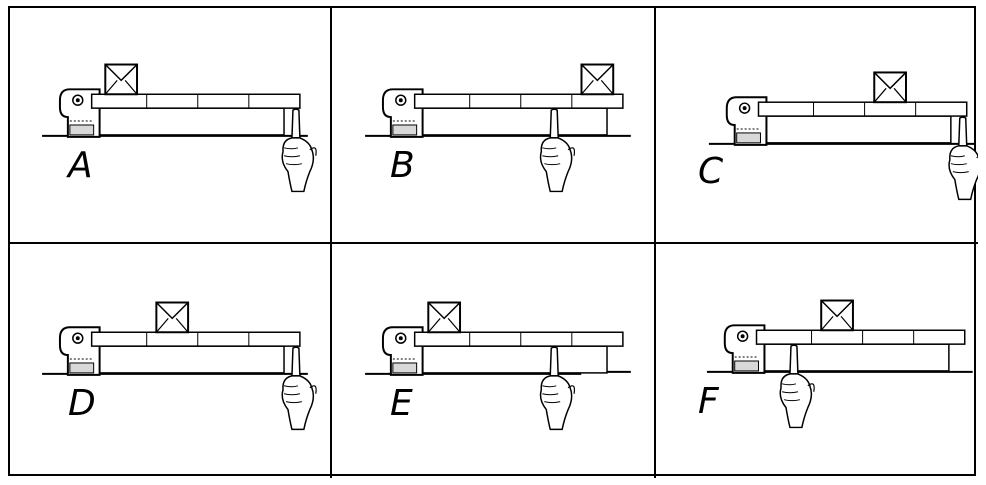 This screenshot has height=485, width=986. I want to click on panel-label: A, so click(80, 165).